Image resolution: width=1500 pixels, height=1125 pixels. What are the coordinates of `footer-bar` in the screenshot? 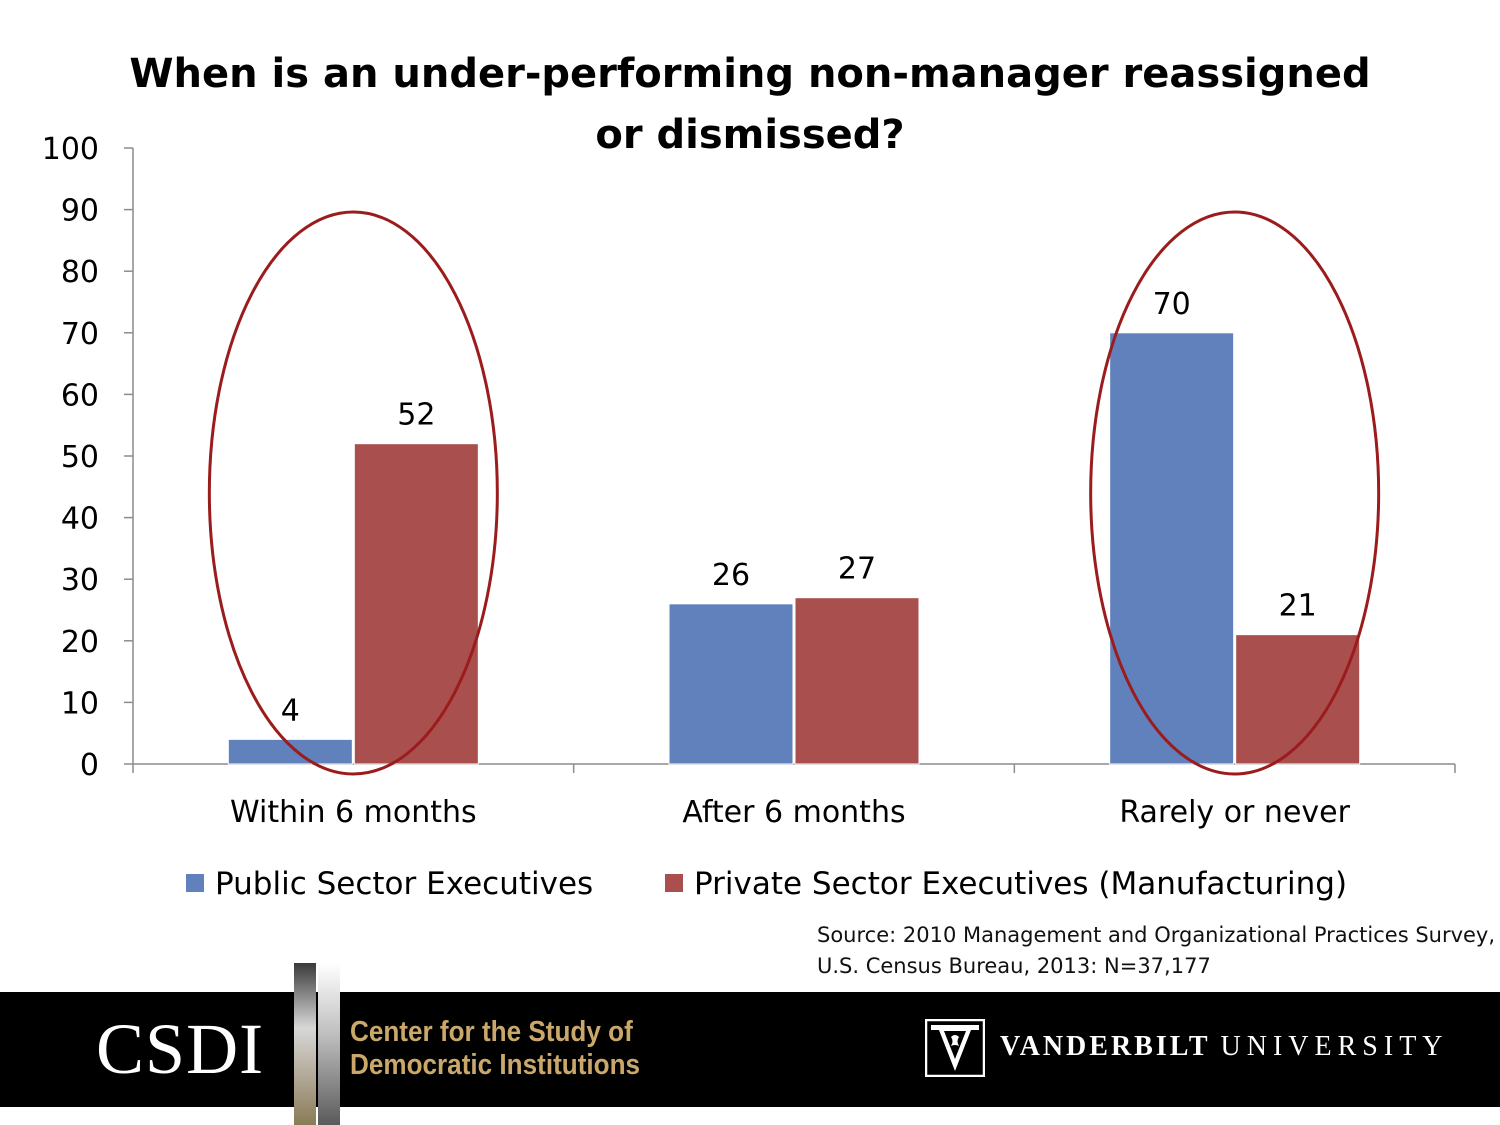 It's located at (750, 1049).